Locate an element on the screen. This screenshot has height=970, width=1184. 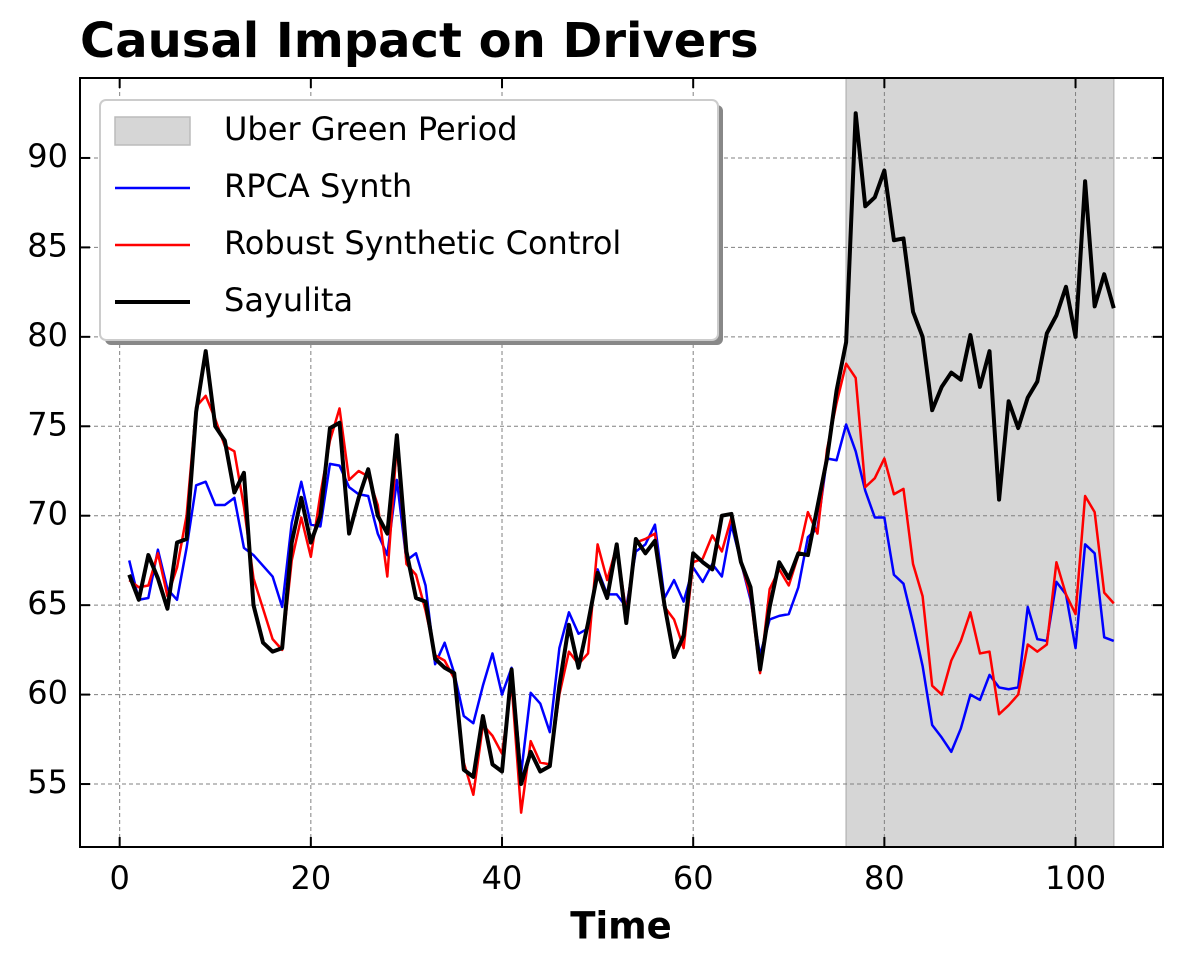
x-tick-label: 40 is located at coordinates (502, 878).